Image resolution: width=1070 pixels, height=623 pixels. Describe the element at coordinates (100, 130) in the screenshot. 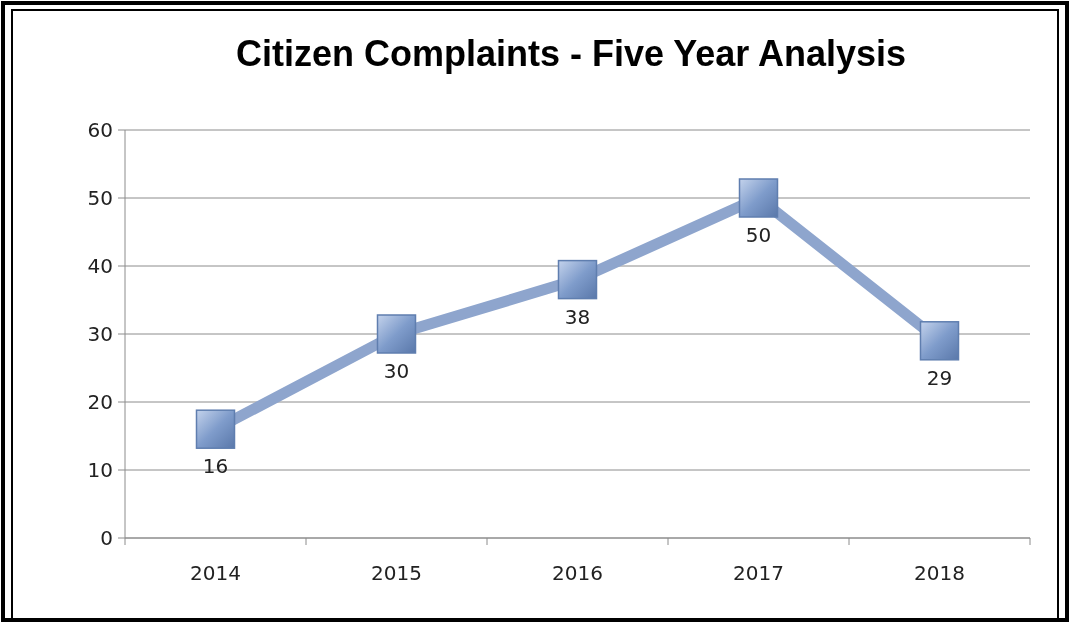

I see `y-tick-label: 60` at that location.